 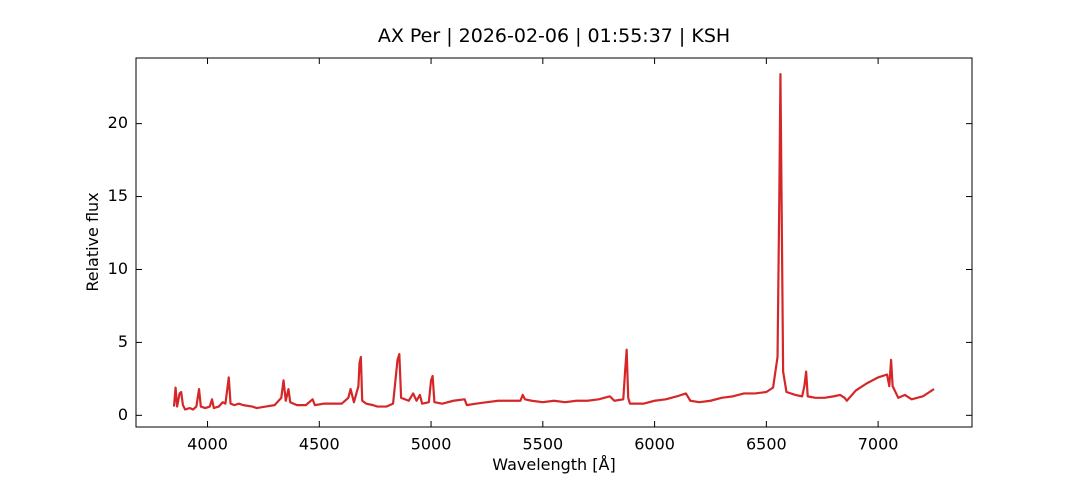 I want to click on y-tick-label: 0, so click(x=123, y=414).